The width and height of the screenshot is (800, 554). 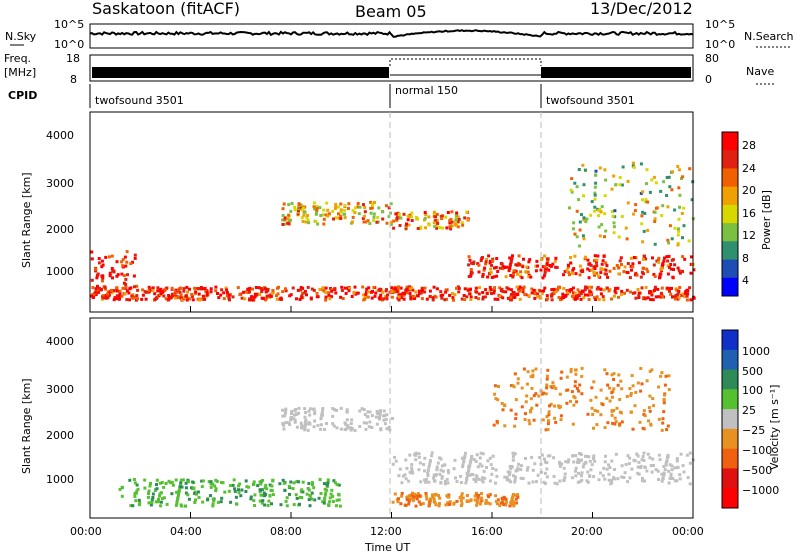 What do you see at coordinates (166, 9) in the screenshot?
I see `station-title: Saskatoon (fitACF)` at bounding box center [166, 9].